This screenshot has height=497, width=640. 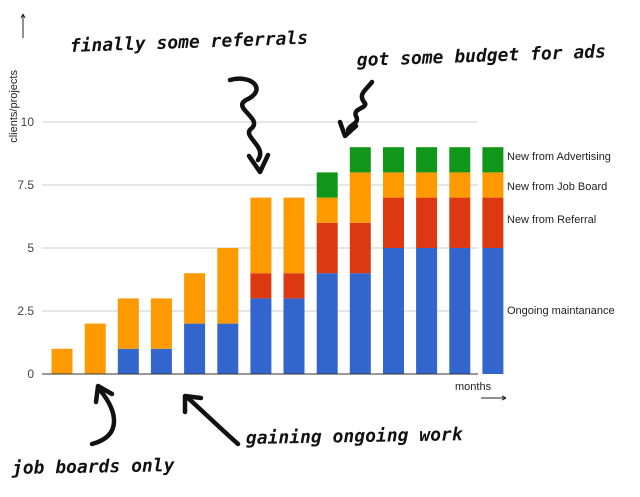 What do you see at coordinates (551, 220) in the screenshot?
I see `legend-label-referral: New from Referral` at bounding box center [551, 220].